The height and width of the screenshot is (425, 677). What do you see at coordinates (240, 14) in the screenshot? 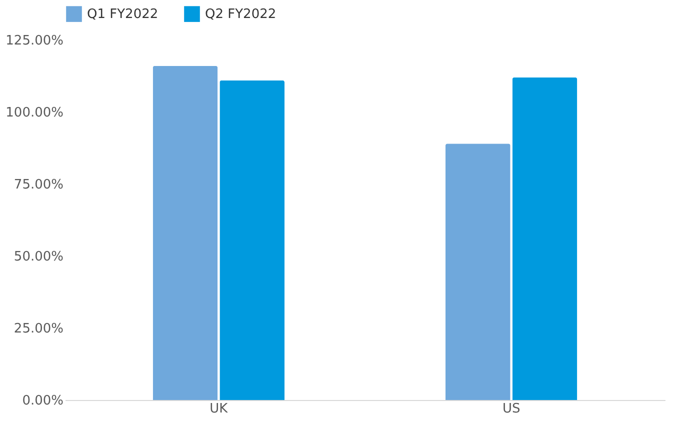
I see `legend-label: Q2 FY2022` at bounding box center [240, 14].